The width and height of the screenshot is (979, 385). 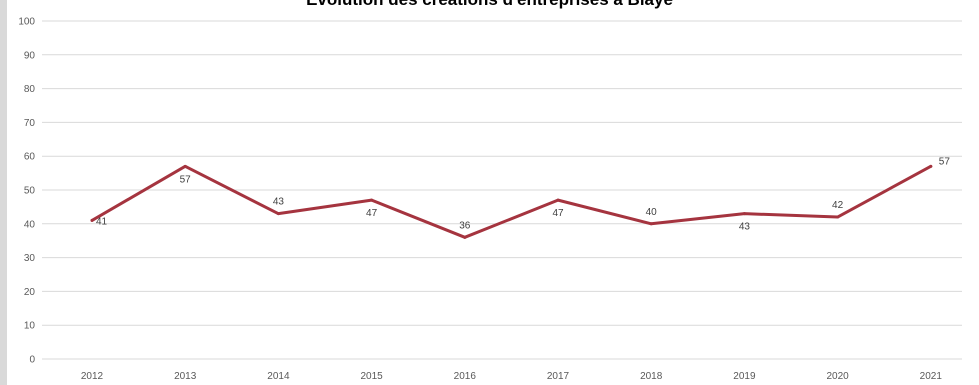 What do you see at coordinates (651, 376) in the screenshot?
I see `x-tick-label: 2018` at bounding box center [651, 376].